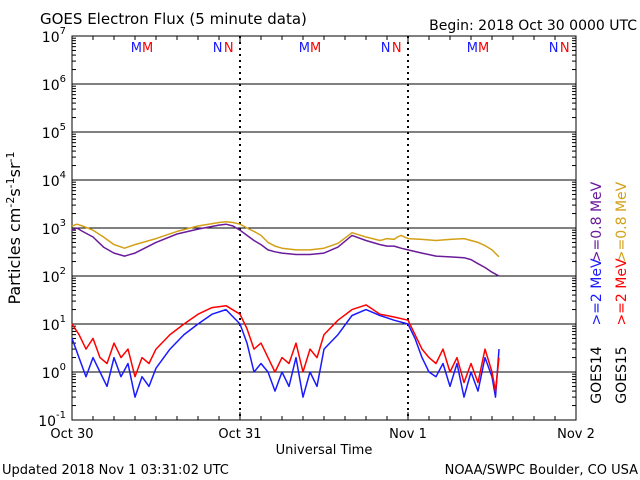 The height and width of the screenshot is (480, 640). Describe the element at coordinates (597, 292) in the screenshot. I see `legend-goes14-ge2: >=2 MeV` at that location.